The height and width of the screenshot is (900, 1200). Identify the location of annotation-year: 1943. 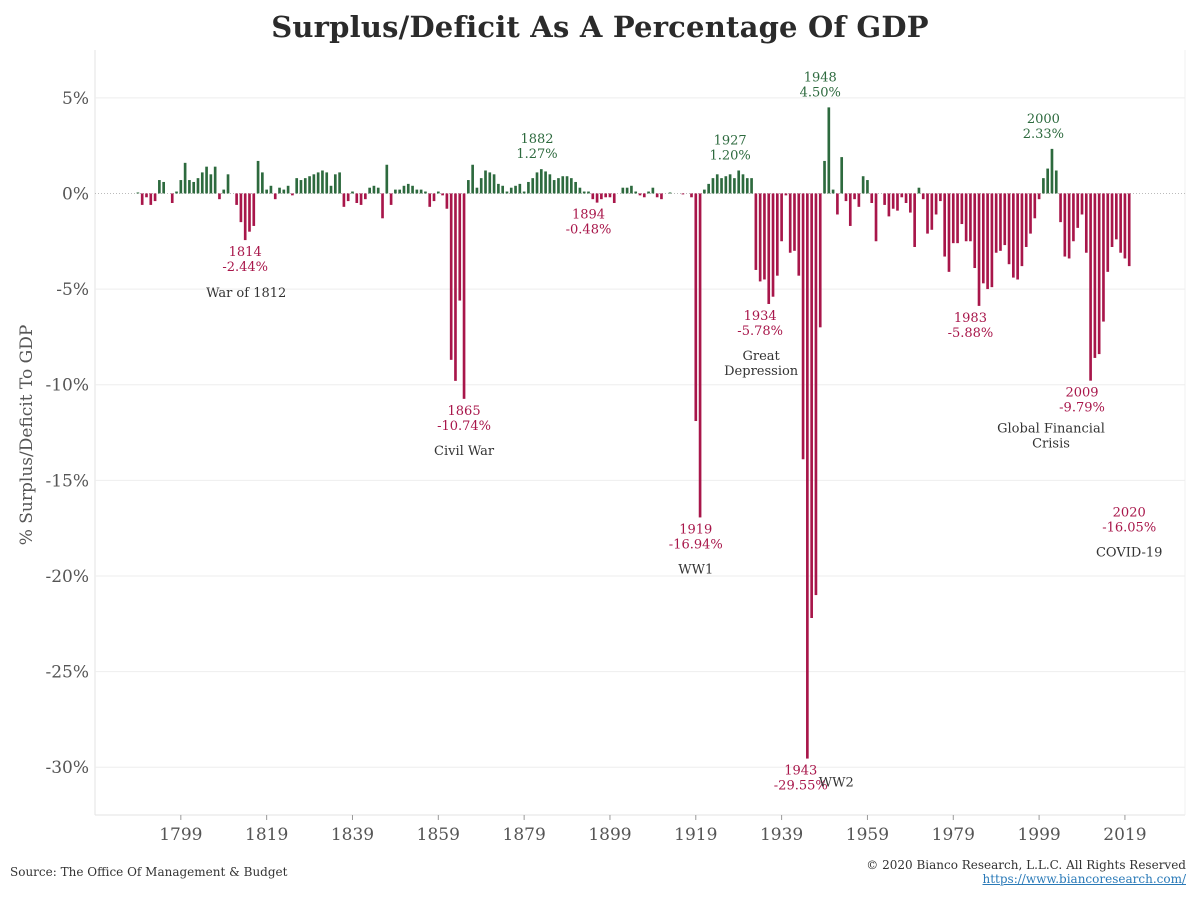
(800, 771).